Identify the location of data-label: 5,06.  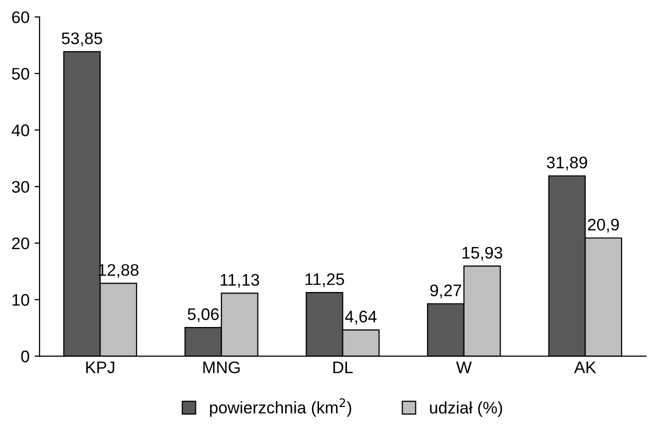
(203, 315).